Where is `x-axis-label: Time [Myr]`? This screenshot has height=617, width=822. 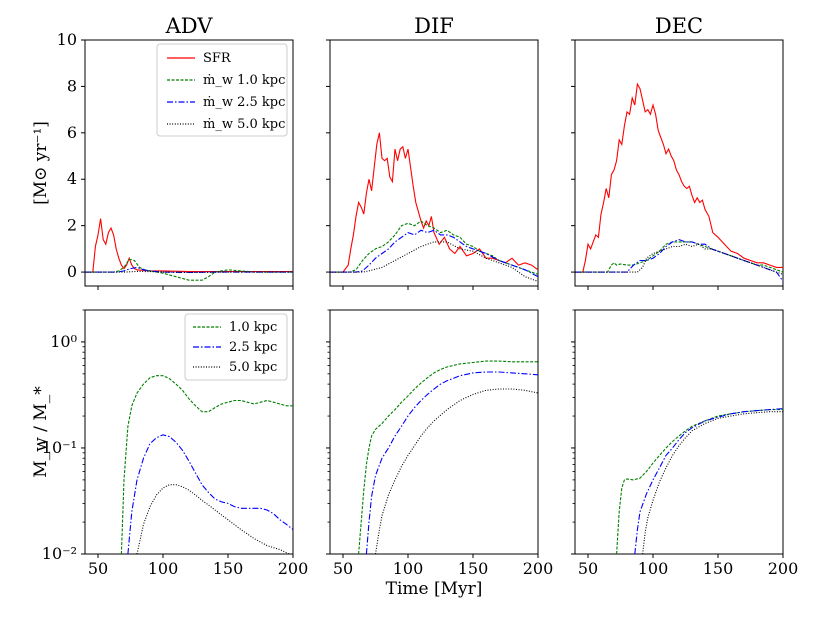 x-axis-label: Time [Myr] is located at coordinates (434, 589).